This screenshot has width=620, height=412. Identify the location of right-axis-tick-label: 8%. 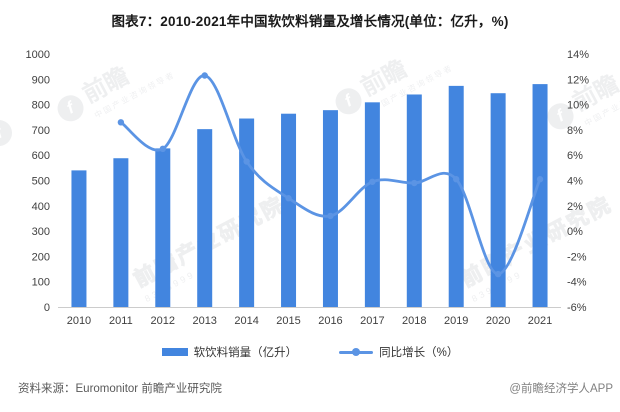
(575, 131).